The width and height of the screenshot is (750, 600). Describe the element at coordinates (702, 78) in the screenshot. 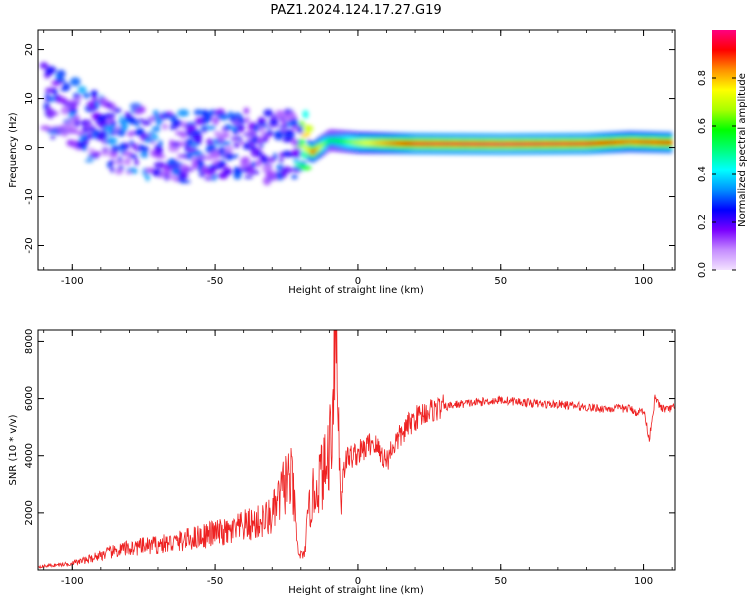

I see `colorbar-tick-label: 0.8` at that location.